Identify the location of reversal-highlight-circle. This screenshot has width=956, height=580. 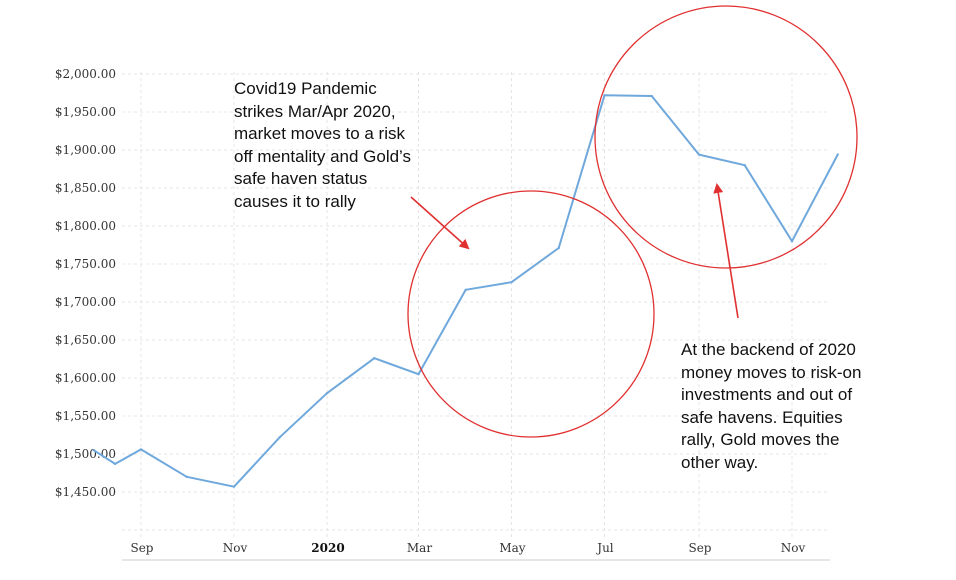
(726, 137).